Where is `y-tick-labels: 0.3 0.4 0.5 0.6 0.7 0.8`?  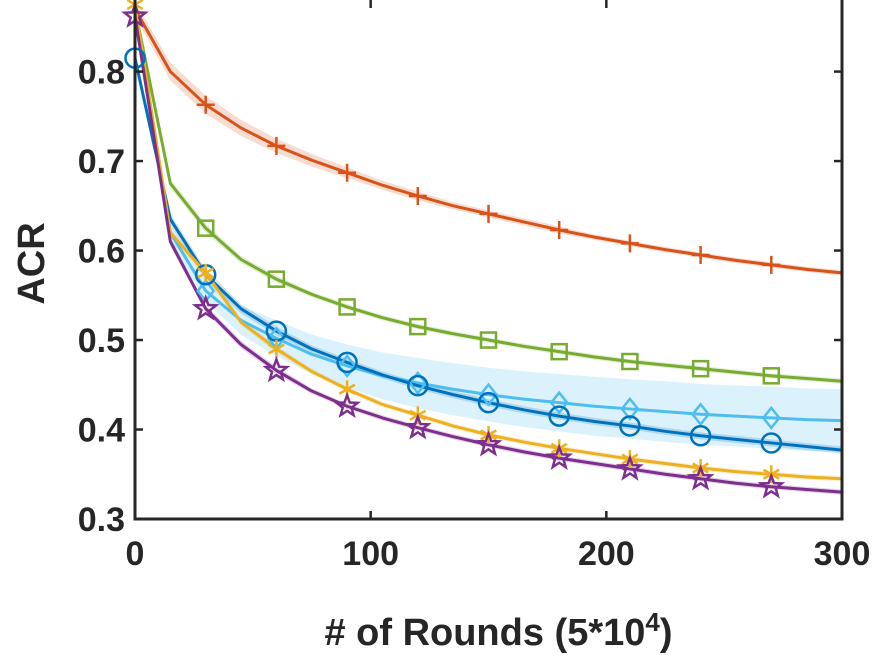 y-tick-labels: 0.3 0.4 0.5 0.6 0.7 0.8 is located at coordinates (101, 296).